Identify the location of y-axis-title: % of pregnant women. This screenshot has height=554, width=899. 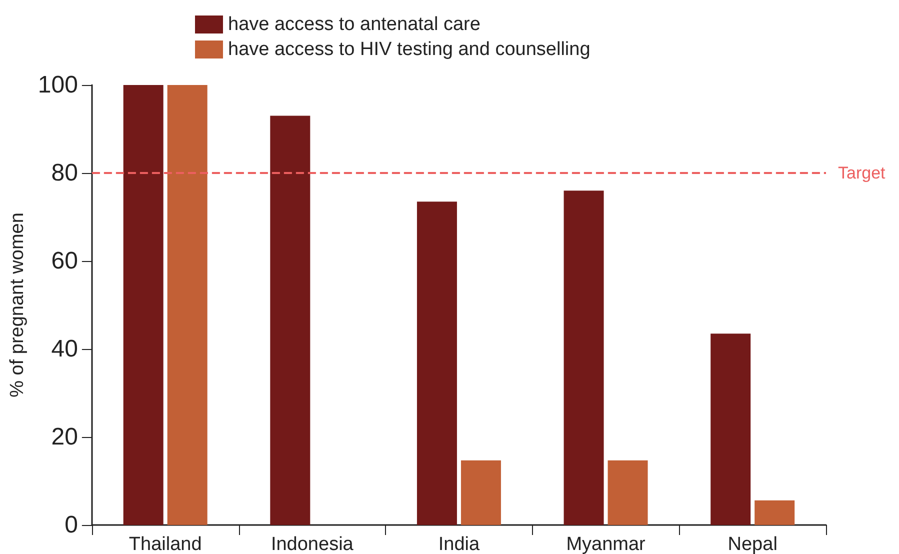
(17, 305).